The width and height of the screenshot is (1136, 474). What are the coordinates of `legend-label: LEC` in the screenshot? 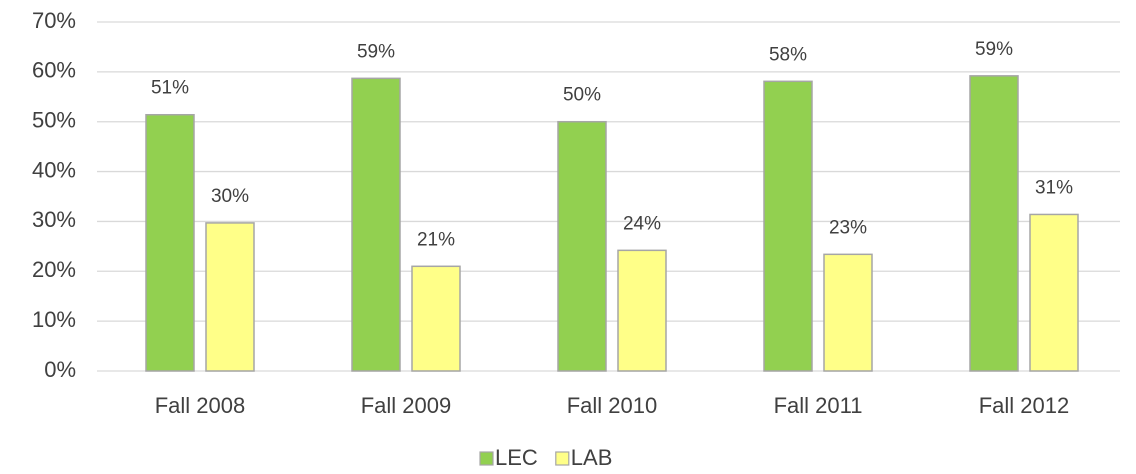 It's located at (516, 457).